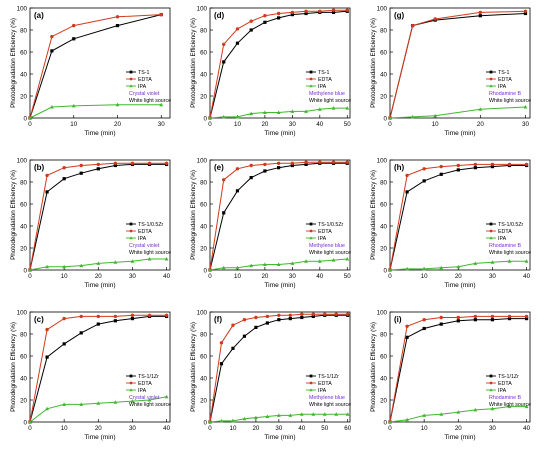 The height and width of the screenshot is (455, 550). Describe the element at coordinates (327, 94) in the screenshot. I see `dye-label: Methylene blue` at that location.